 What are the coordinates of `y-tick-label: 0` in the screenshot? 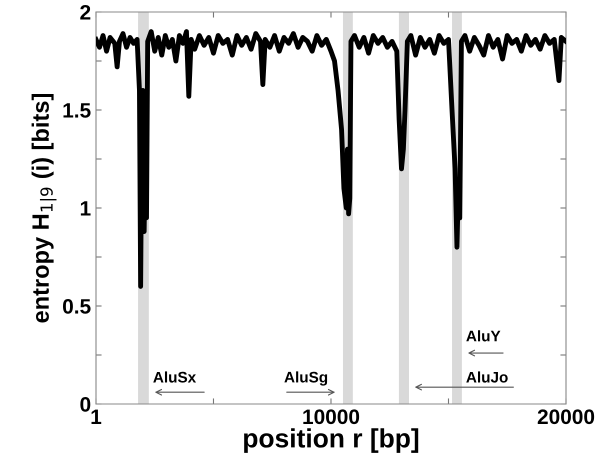 It's located at (85, 404).